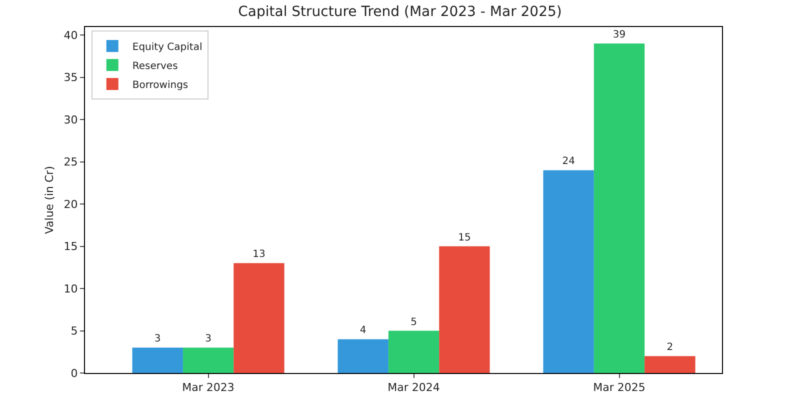 This screenshot has width=800, height=400. Describe the element at coordinates (568, 162) in the screenshot. I see `data-label: 24` at that location.